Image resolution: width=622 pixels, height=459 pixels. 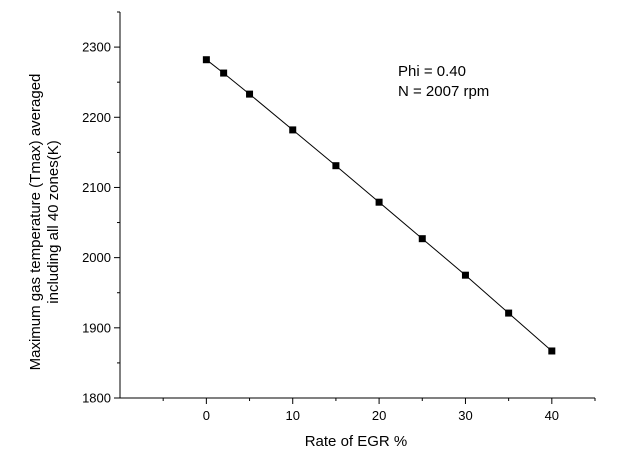 I want to click on y-tick-label: 2000, so click(x=96, y=257).